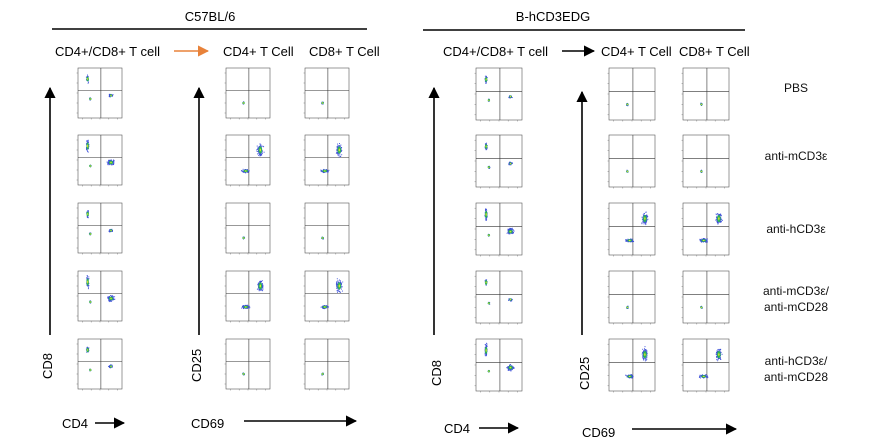  Describe the element at coordinates (636, 51) in the screenshot. I see `activation-header-cd4: CD4+ T Cell` at that location.